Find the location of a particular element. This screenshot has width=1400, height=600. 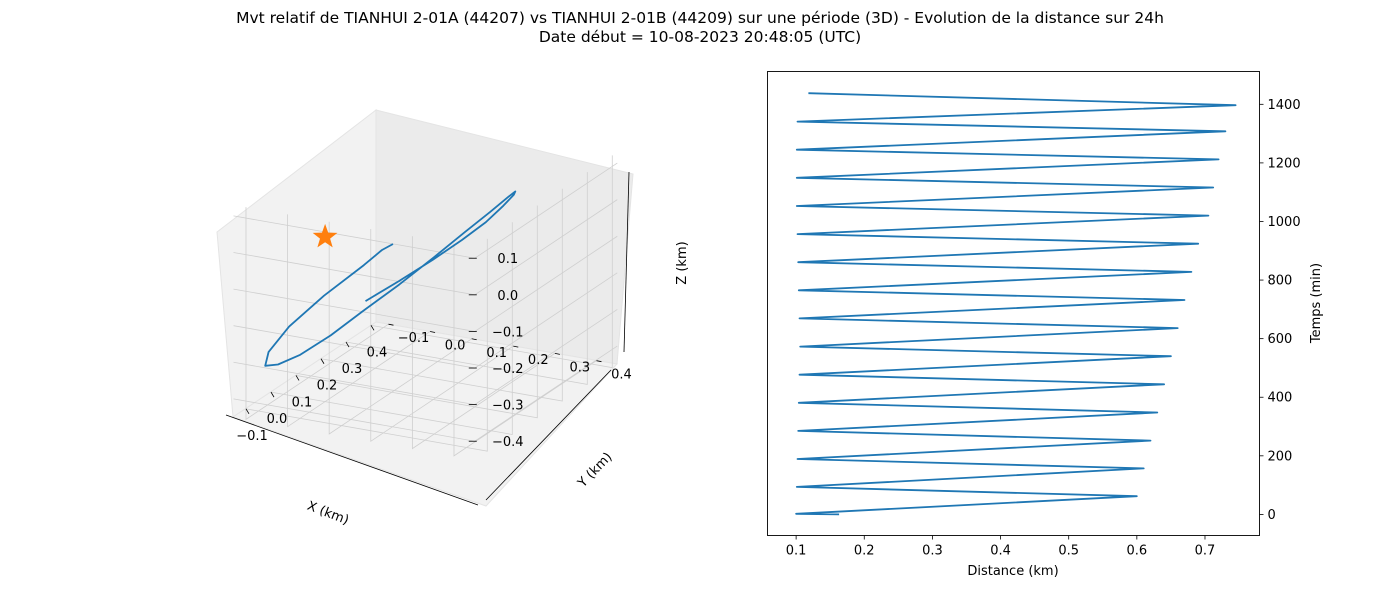

z-tick-label: −0.1 is located at coordinates (508, 332).